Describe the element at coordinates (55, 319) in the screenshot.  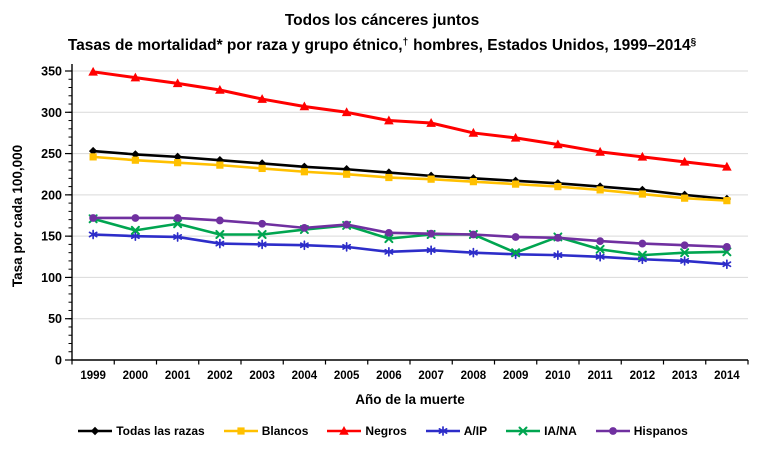
I see `y-tick-label: 50` at that location.